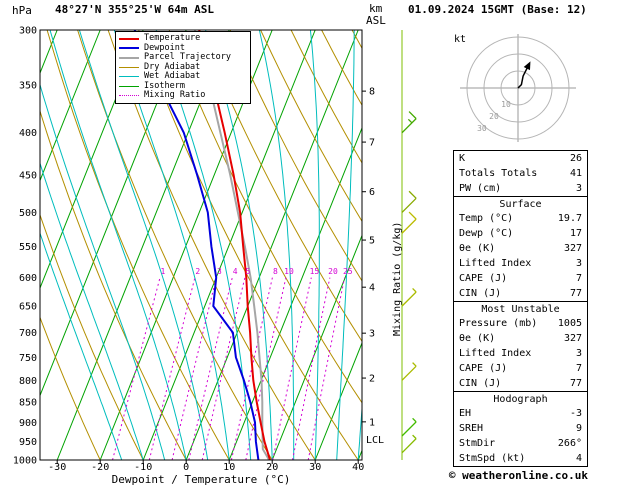  Describe the element at coordinates (520, 158) in the screenshot. I see `stats-row: K 26` at that location.